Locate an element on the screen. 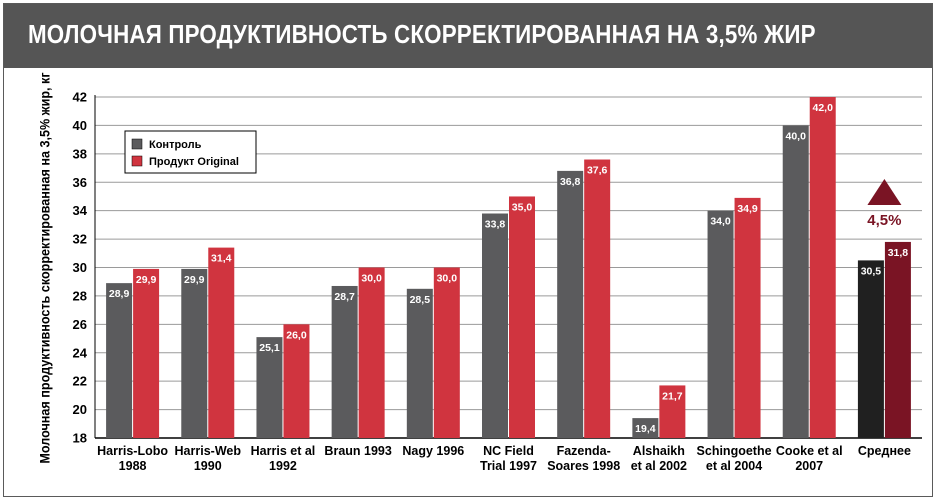  data-label: 33,8 is located at coordinates (495, 225).